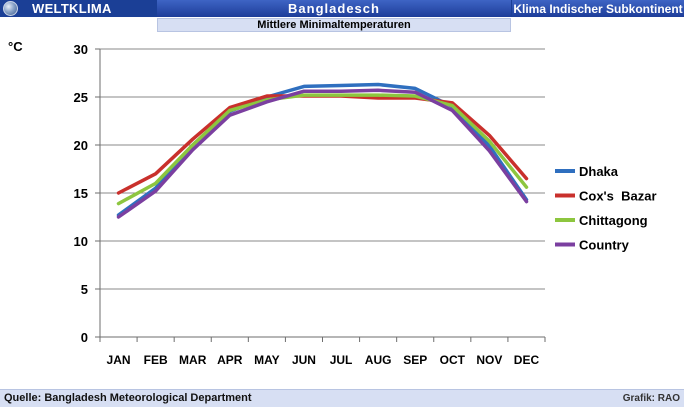 This screenshot has width=684, height=407. I want to click on y-tick-label: 30, so click(81, 49).